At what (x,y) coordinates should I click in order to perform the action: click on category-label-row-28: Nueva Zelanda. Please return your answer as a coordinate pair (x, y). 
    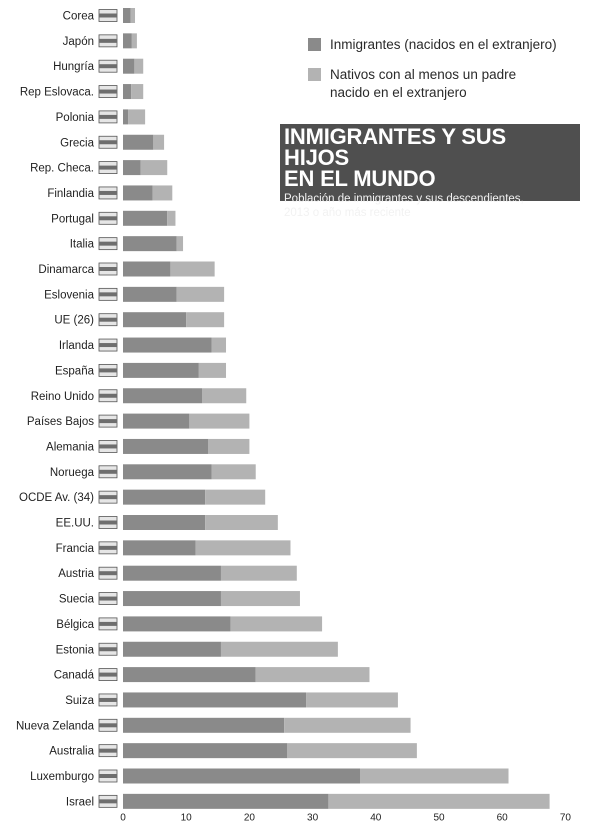
    Looking at the image, I should click on (55, 726).